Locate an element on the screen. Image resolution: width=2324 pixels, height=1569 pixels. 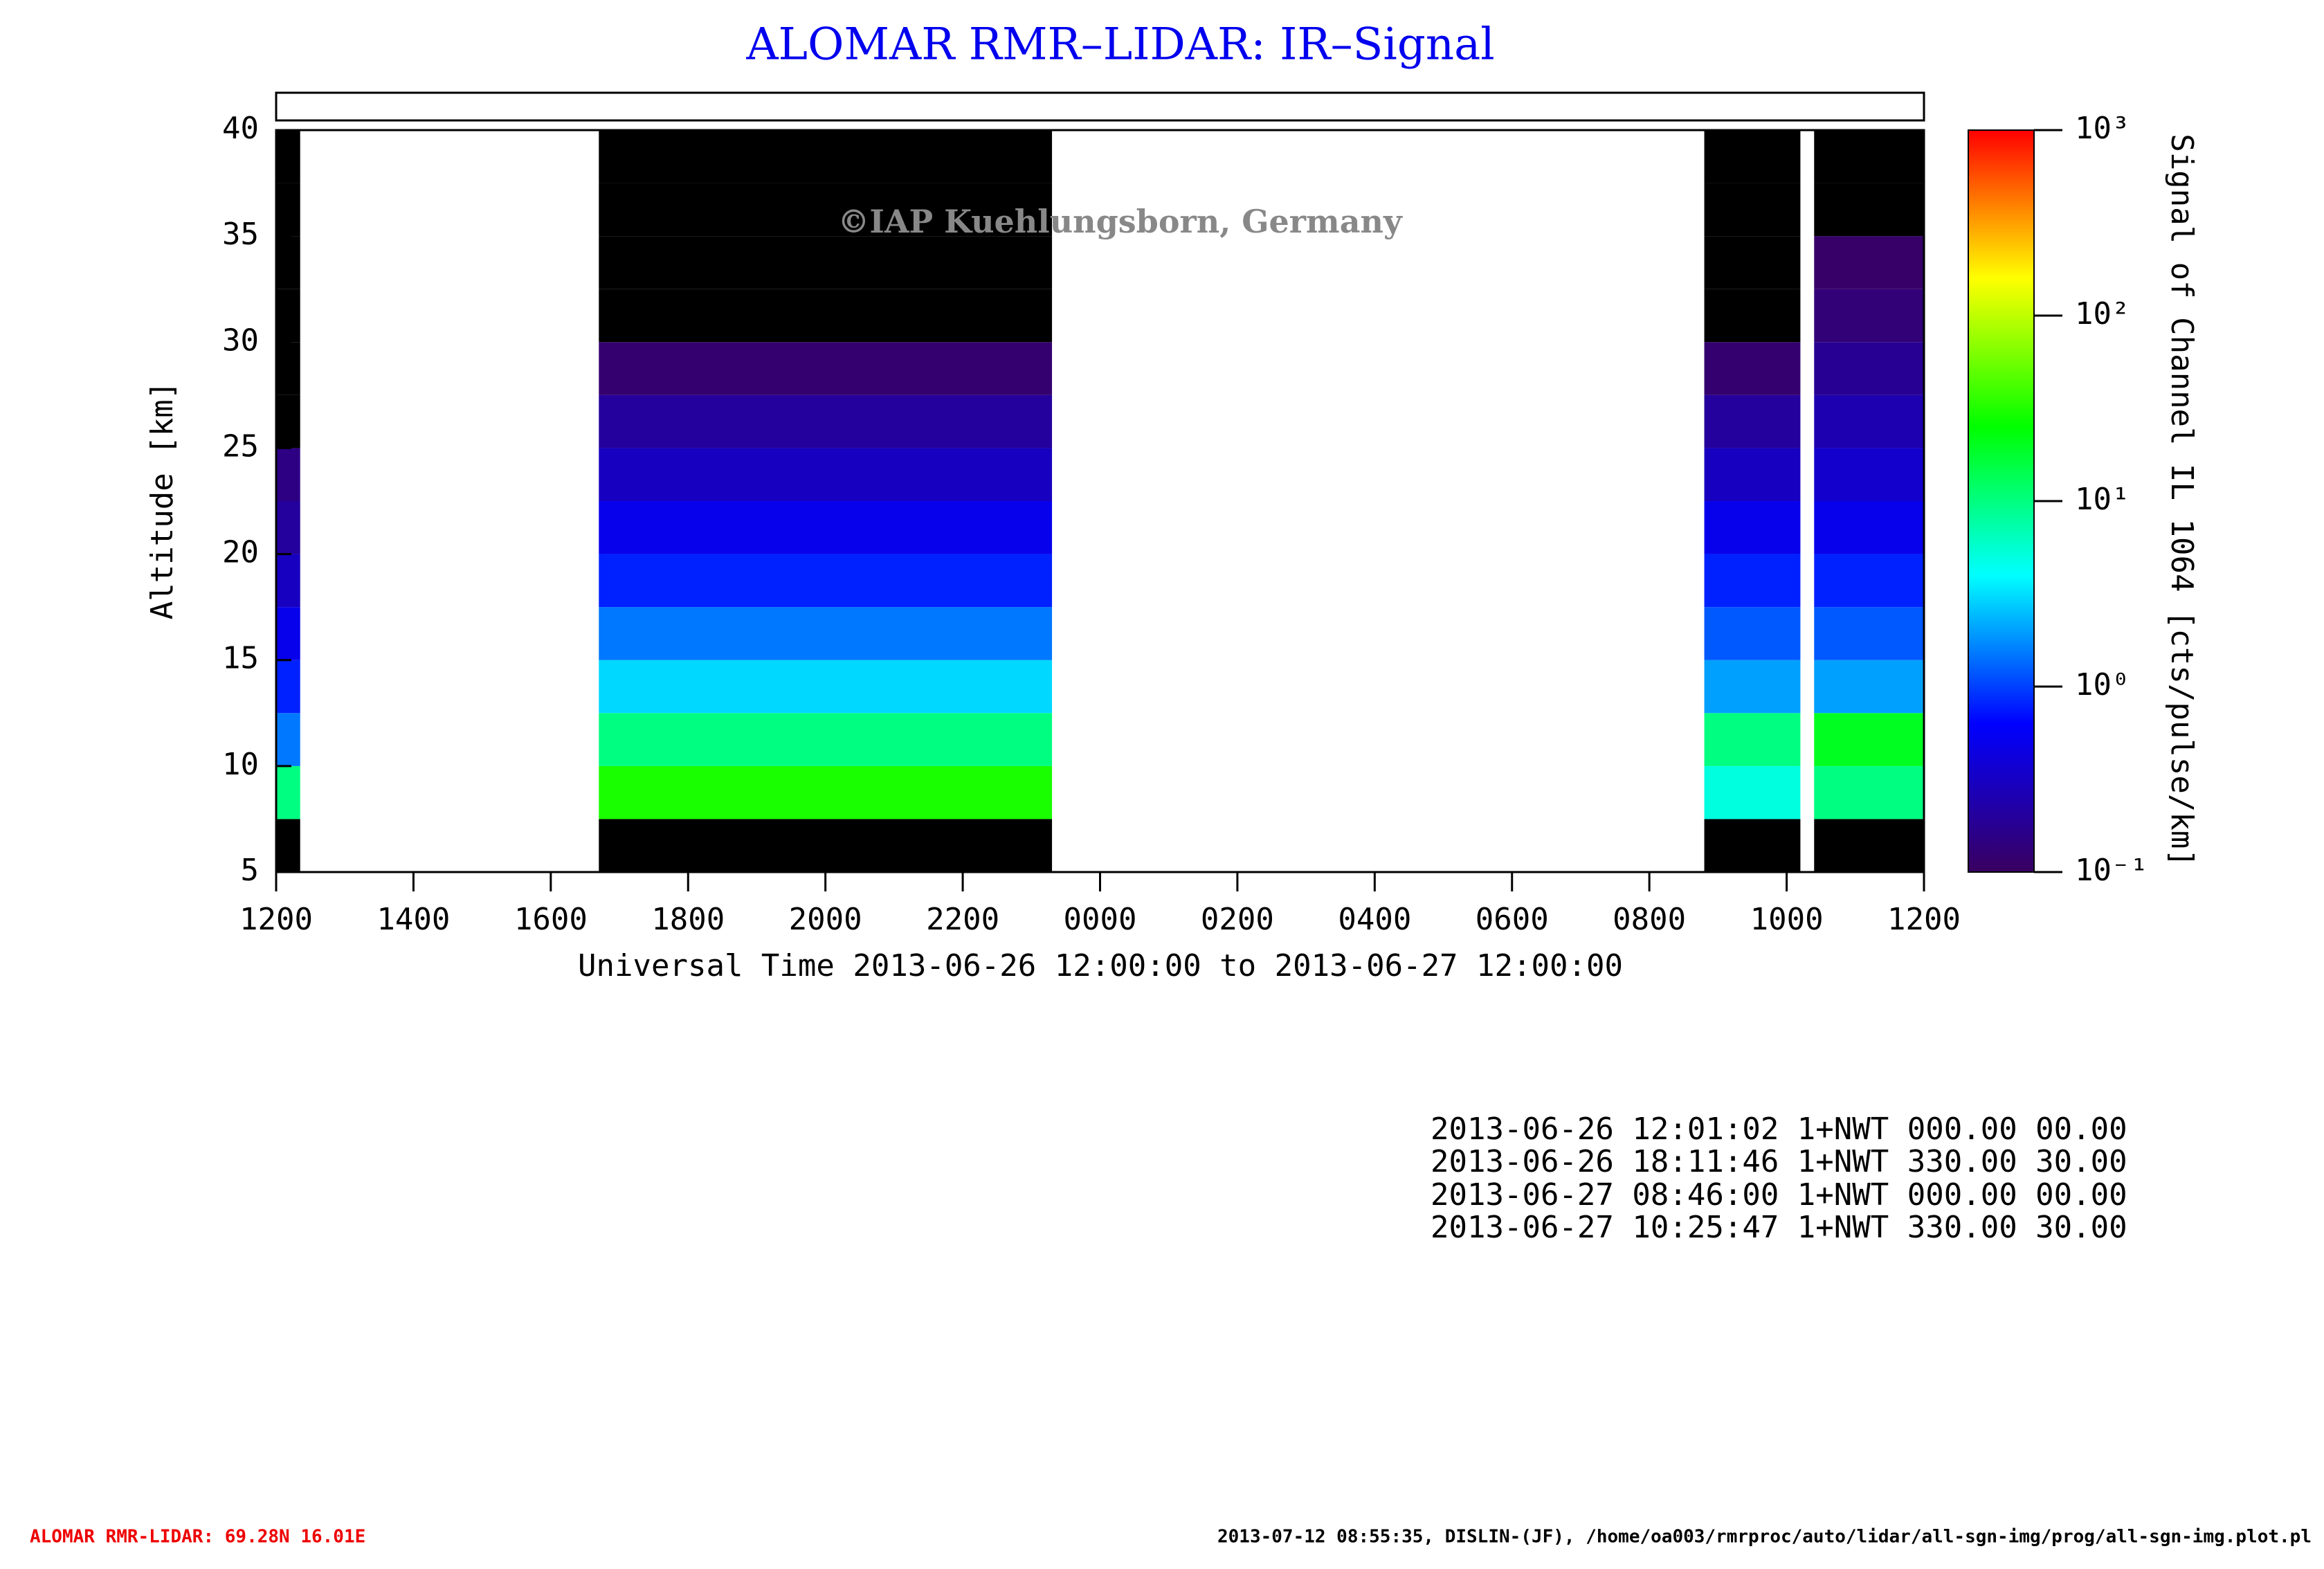
y-axis-label: Altitude [km] is located at coordinates (162, 500).